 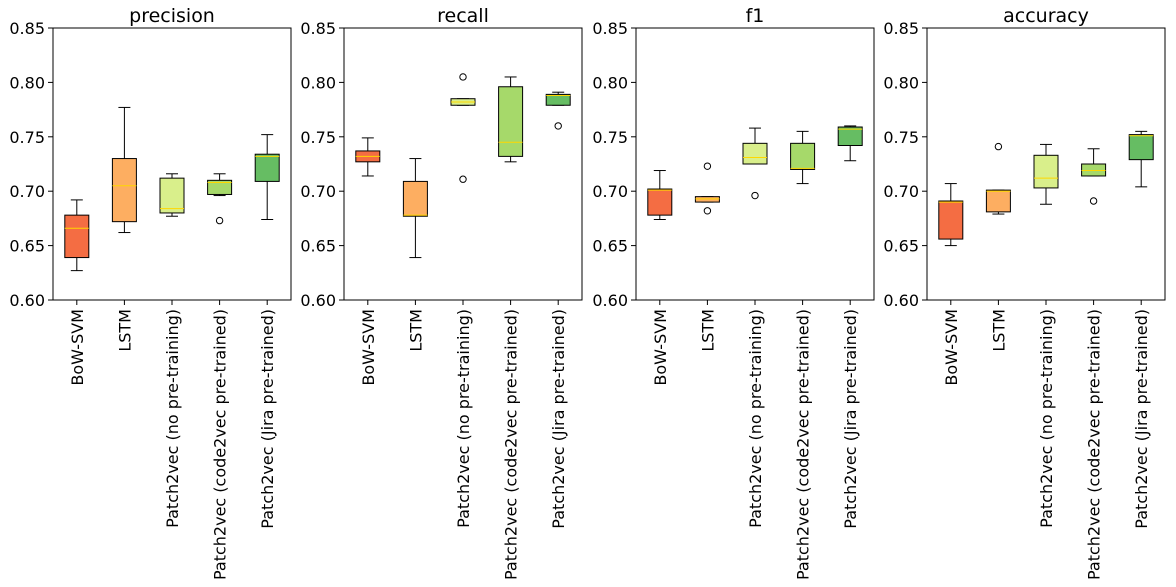 I want to click on subplot-title: precision, so click(x=172, y=16).